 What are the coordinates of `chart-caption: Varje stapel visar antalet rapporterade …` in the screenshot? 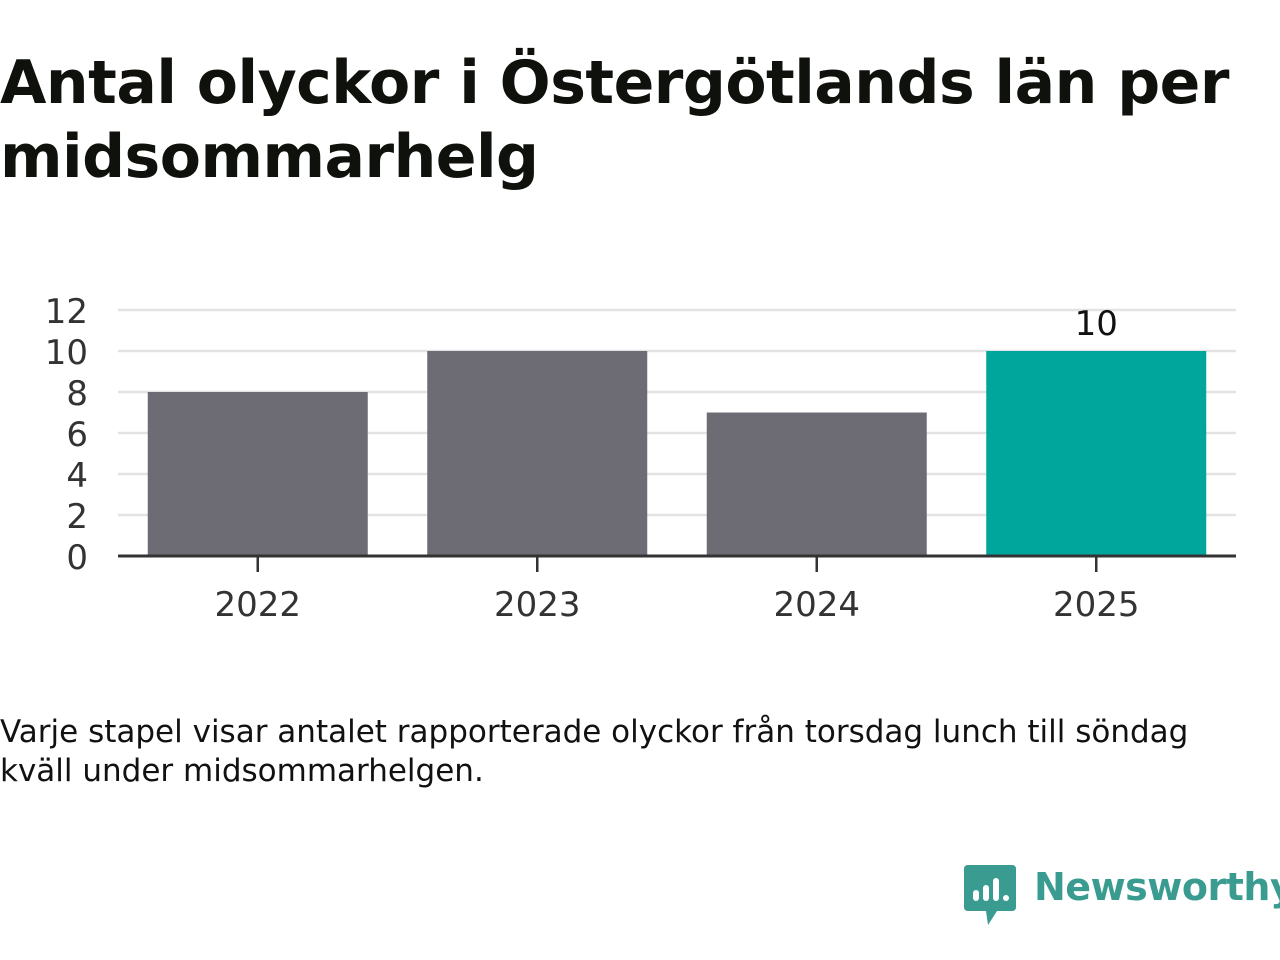 It's located at (594, 751).